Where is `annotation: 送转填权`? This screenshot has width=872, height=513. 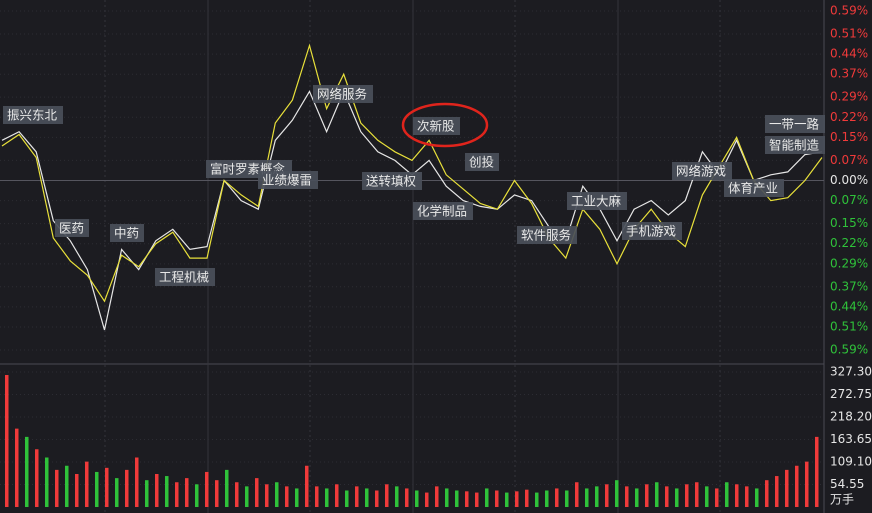 annotation: 送转填权 is located at coordinates (391, 181).